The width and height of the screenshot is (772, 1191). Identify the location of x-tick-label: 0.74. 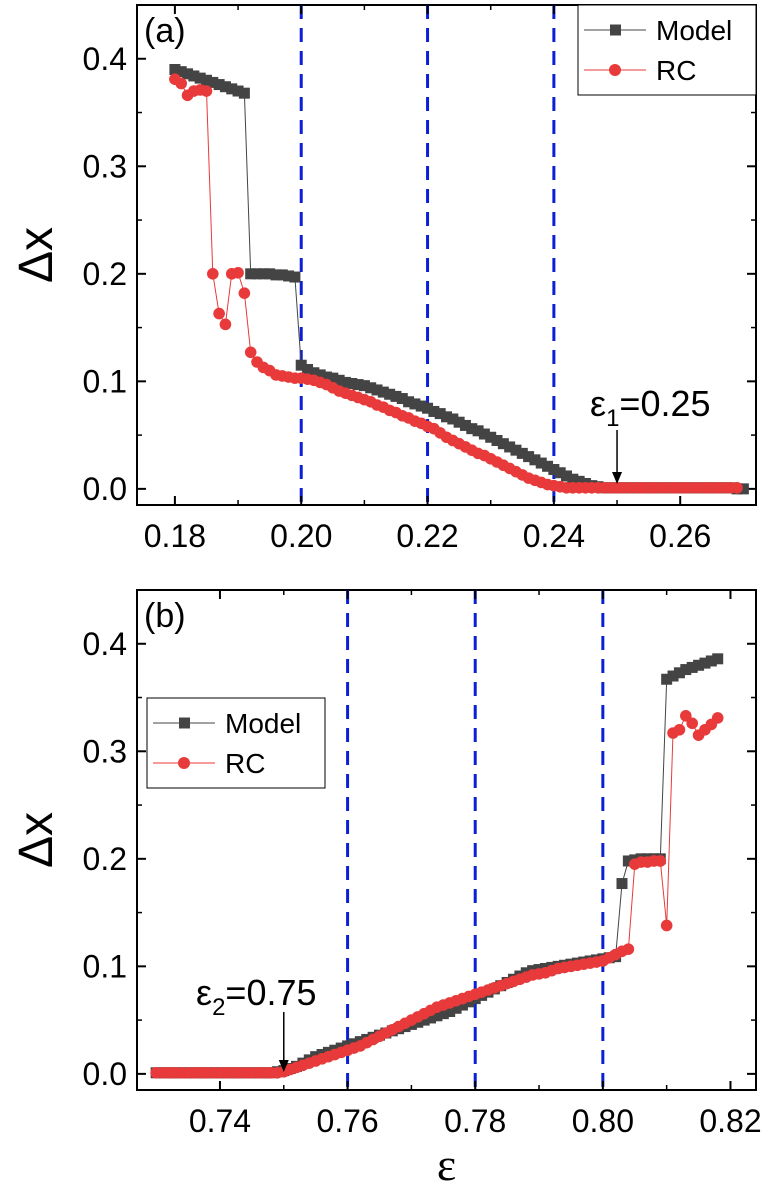
(220, 1121).